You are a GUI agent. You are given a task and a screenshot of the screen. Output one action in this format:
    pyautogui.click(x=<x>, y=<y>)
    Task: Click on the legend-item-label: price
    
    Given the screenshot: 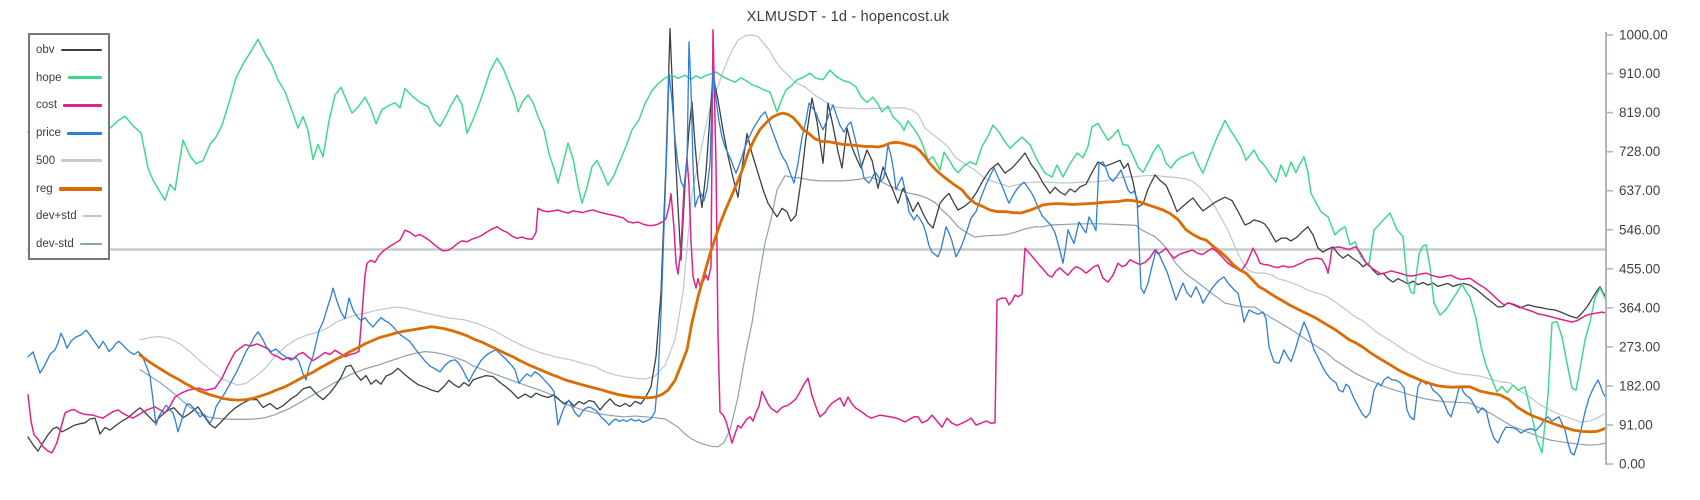 What is the action you would take?
    pyautogui.click(x=48, y=133)
    